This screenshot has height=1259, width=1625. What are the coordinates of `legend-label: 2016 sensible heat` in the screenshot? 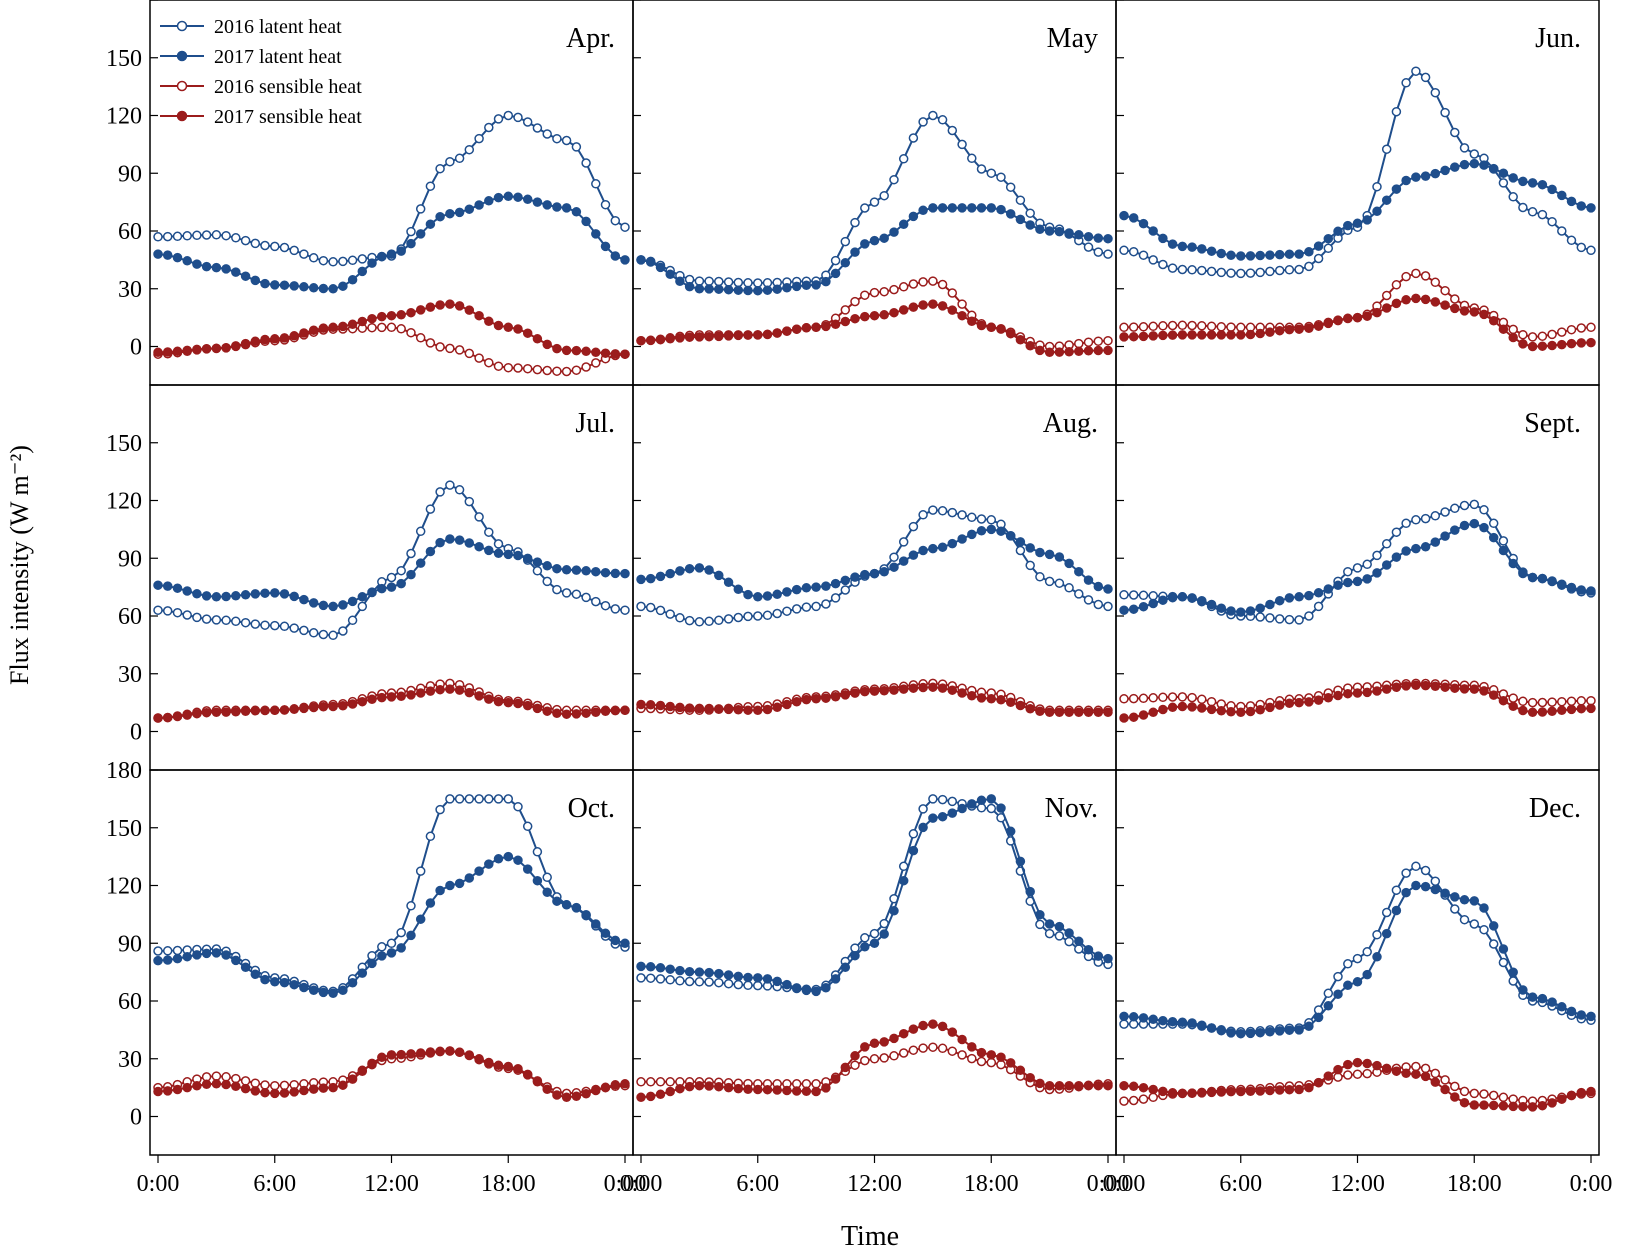 It's located at (288, 87).